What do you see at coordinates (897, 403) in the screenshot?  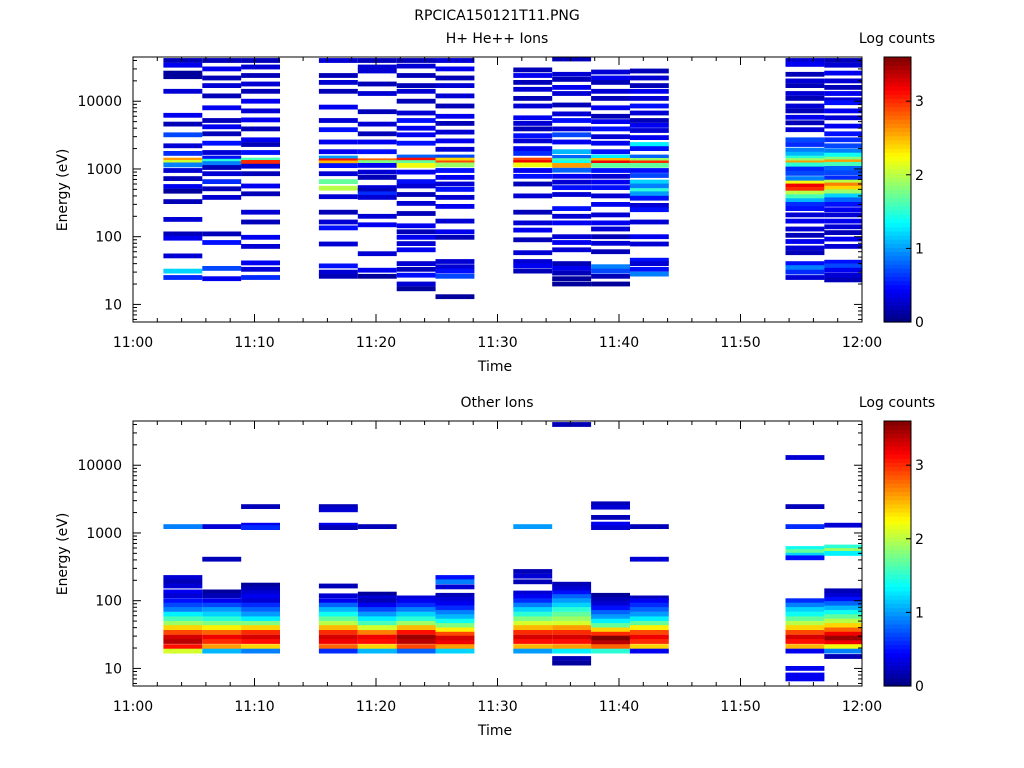 I see `colorbar-label: Log counts` at bounding box center [897, 403].